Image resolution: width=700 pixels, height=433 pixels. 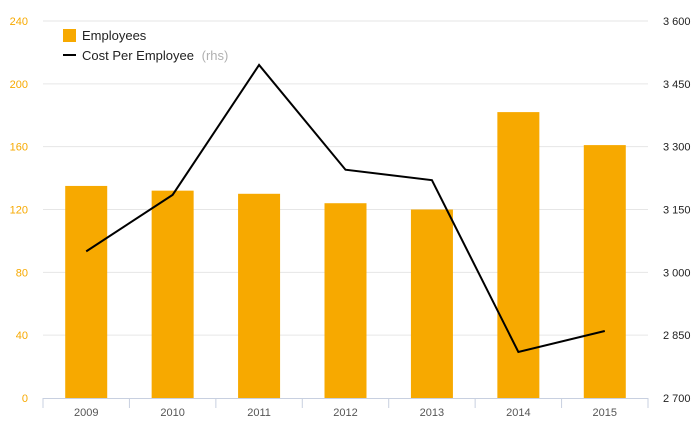 I want to click on legend-label-employees: Employees, so click(x=114, y=35).